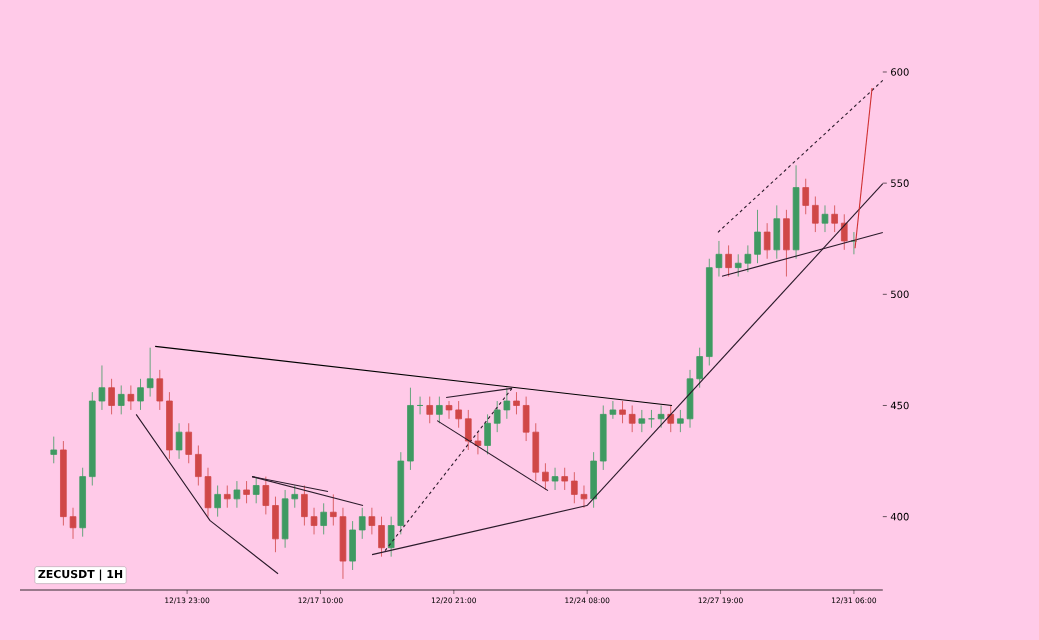 The height and width of the screenshot is (640, 1039). What do you see at coordinates (900, 294) in the screenshot?
I see `y-tick-label: 500` at bounding box center [900, 294].